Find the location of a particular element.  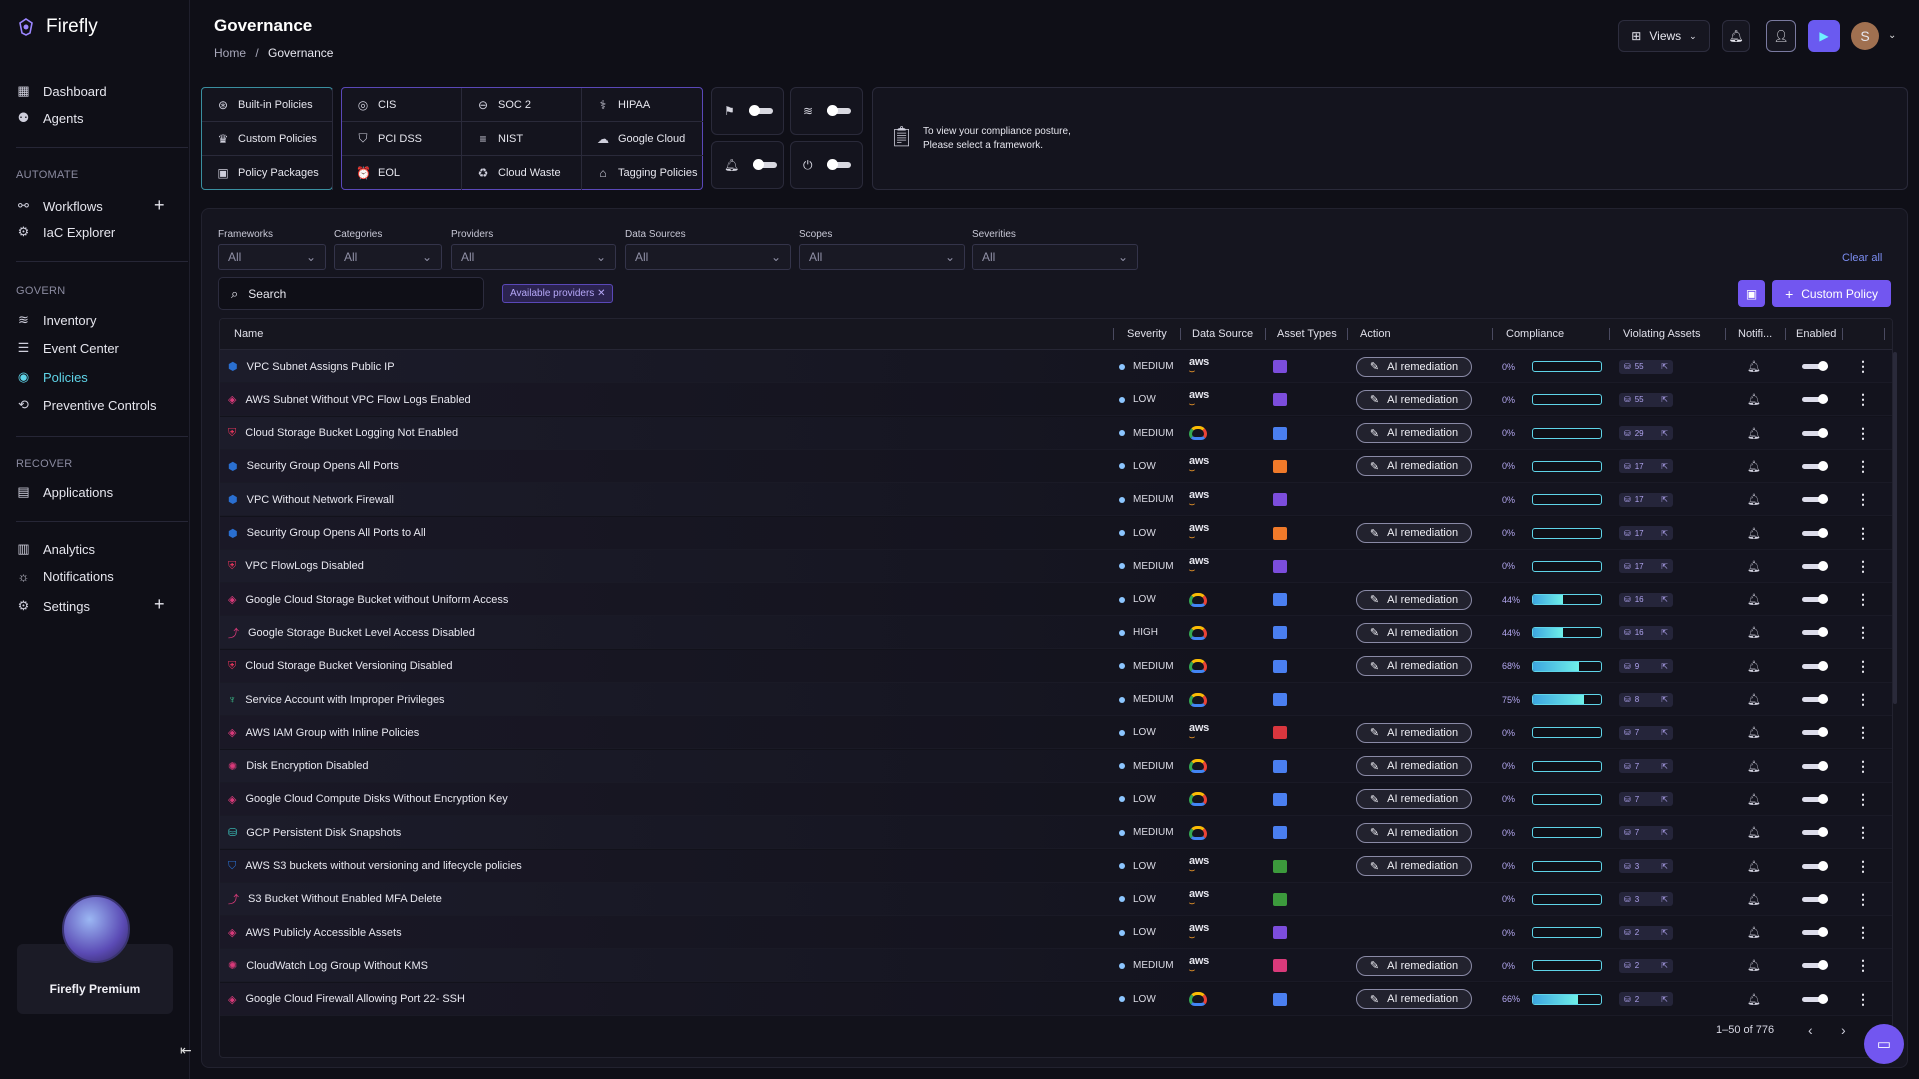

bell-switch is located at coordinates (765, 164).